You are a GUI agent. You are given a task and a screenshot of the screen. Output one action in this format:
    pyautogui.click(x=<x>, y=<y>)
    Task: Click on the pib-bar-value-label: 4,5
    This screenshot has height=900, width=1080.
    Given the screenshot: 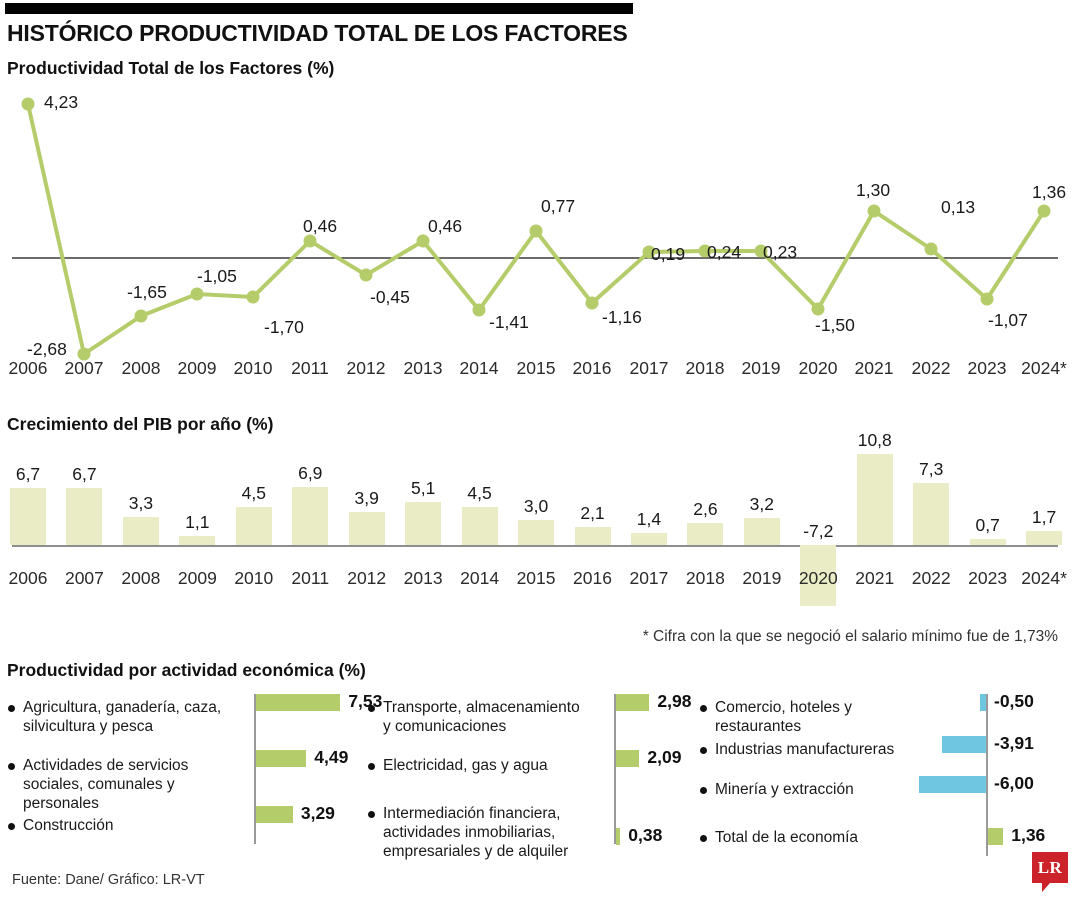 What is the action you would take?
    pyautogui.click(x=253, y=492)
    